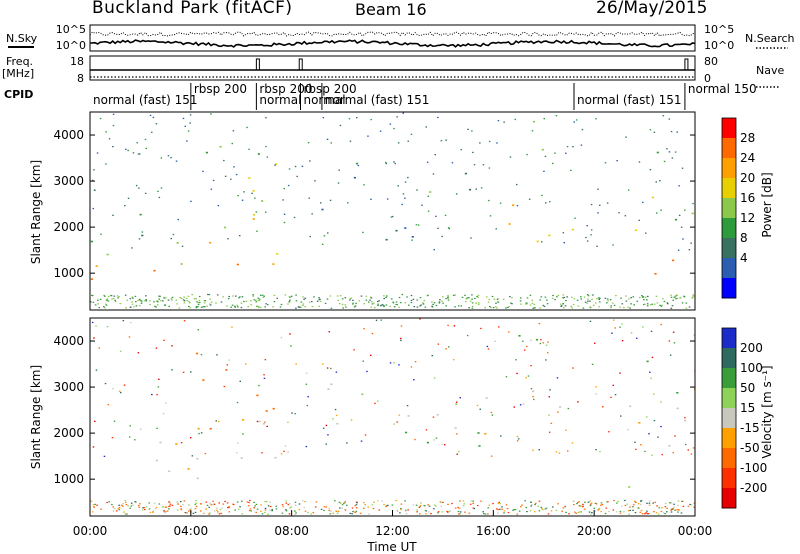  Describe the element at coordinates (747, 138) in the screenshot. I see `power-colorbar-tick-0: 28` at that location.